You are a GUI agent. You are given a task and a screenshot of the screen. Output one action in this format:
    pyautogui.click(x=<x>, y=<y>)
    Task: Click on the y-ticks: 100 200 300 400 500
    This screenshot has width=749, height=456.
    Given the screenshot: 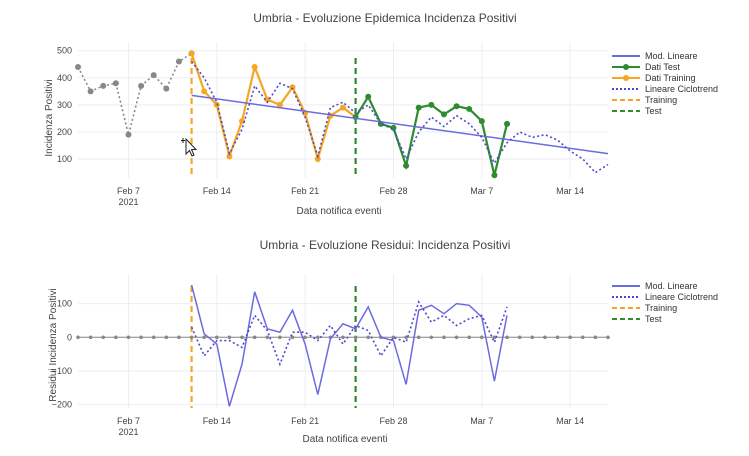 What is the action you would take?
    pyautogui.click(x=64, y=105)
    